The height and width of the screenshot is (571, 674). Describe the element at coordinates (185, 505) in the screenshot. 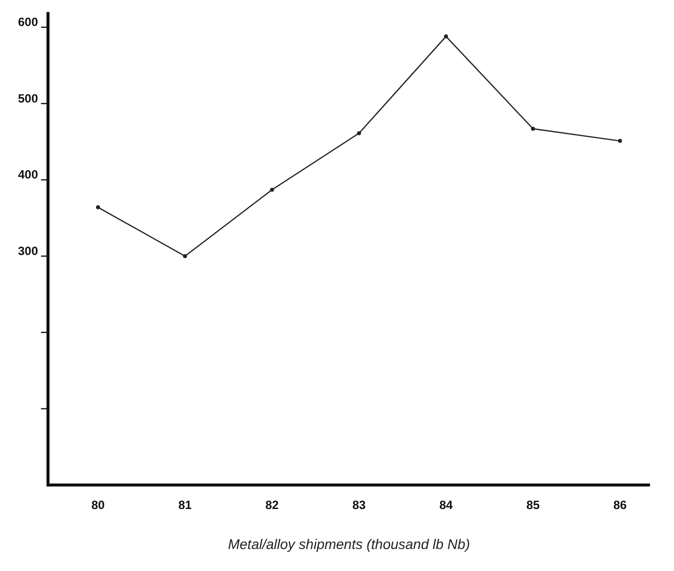

I see `x-tick-label: 81` at that location.